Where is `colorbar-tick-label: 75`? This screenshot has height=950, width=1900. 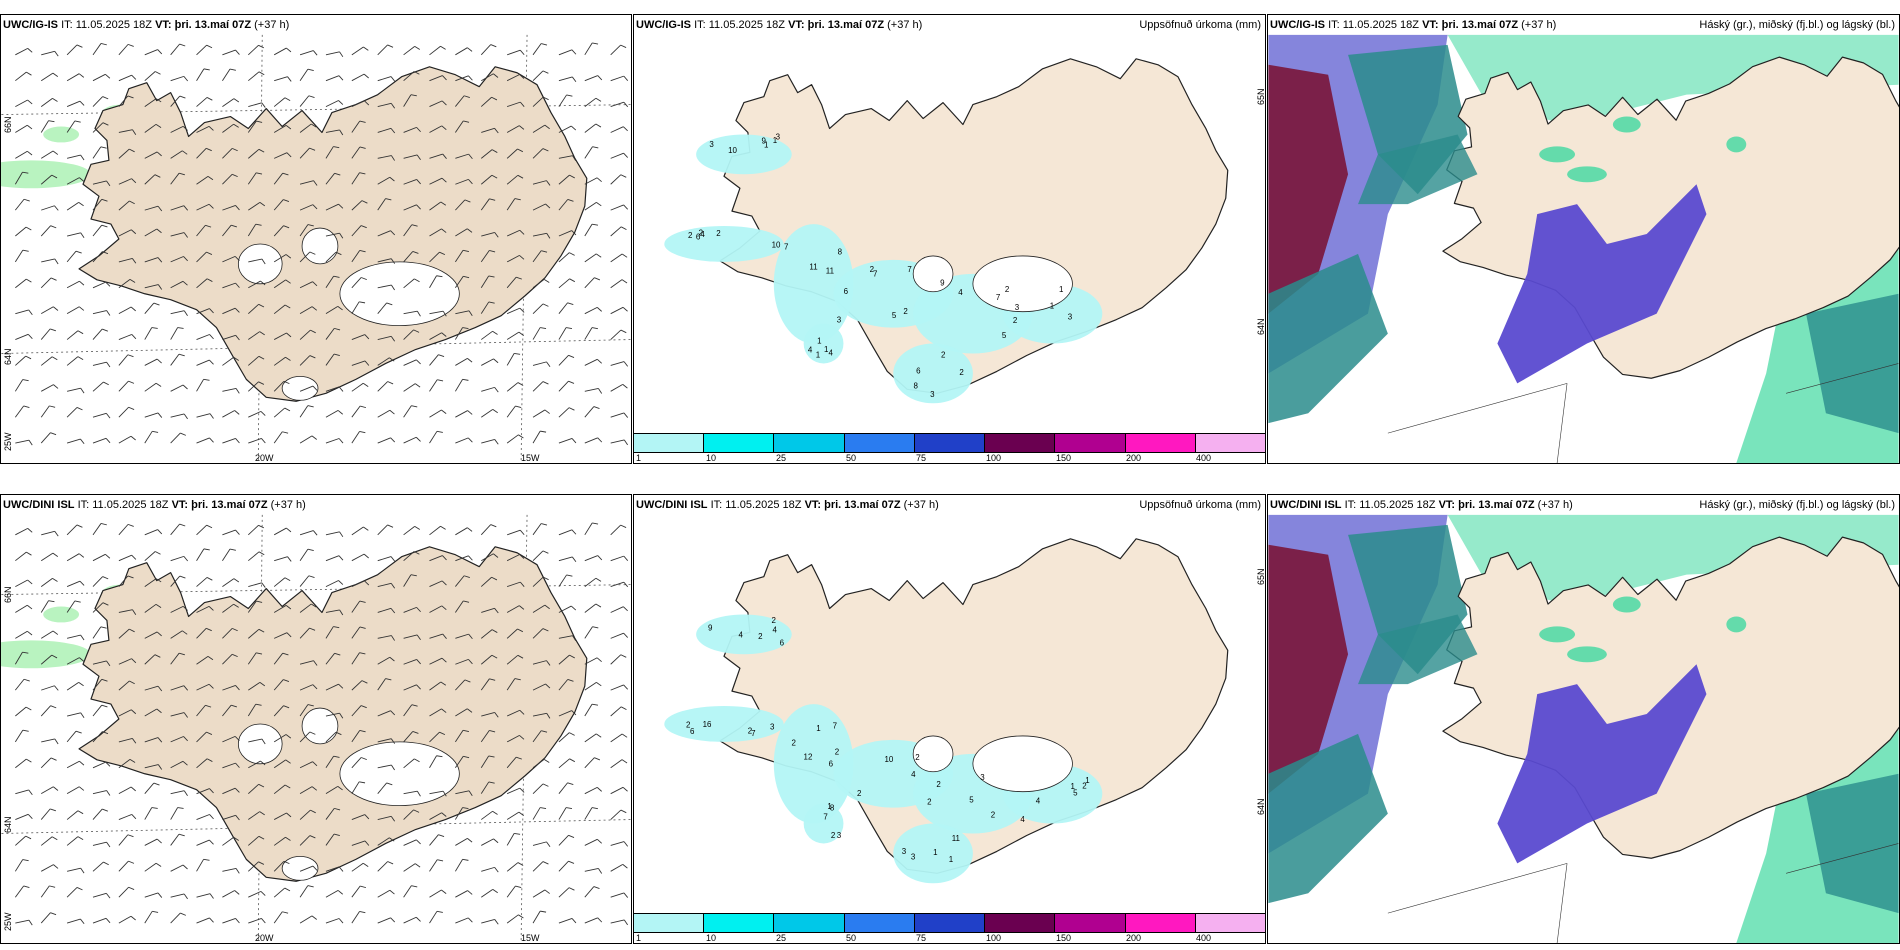 colorbar-tick-label: 75 is located at coordinates (921, 458).